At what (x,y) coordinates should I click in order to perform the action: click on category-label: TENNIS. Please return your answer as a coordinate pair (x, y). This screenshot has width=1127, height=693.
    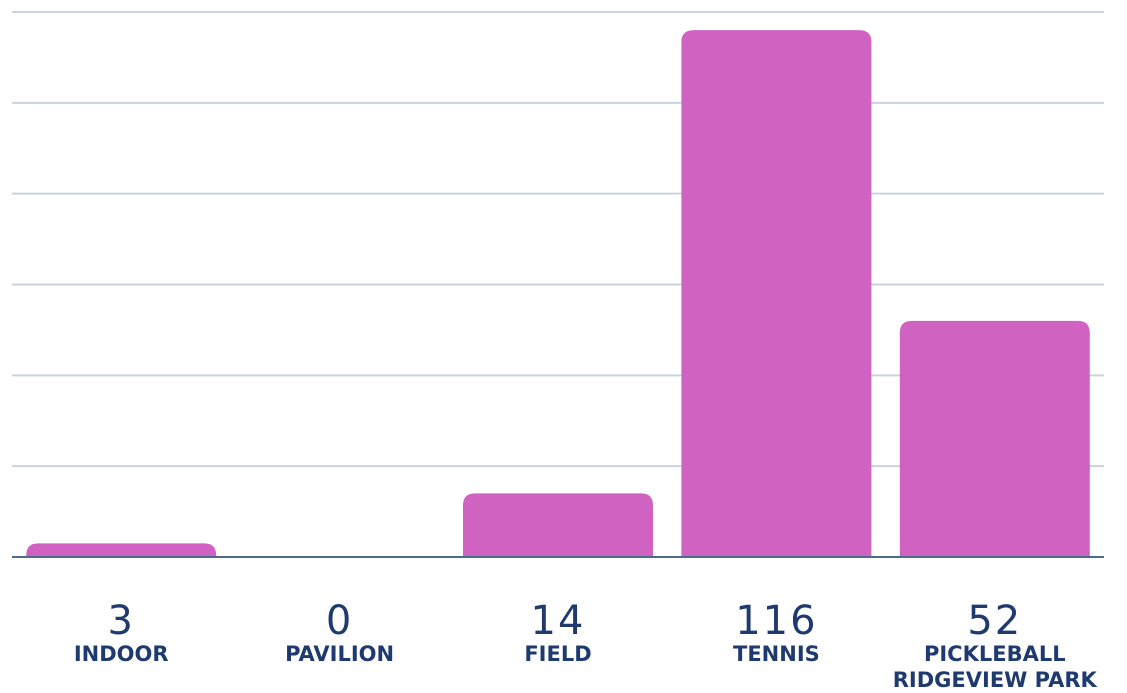
    Looking at the image, I should click on (776, 654).